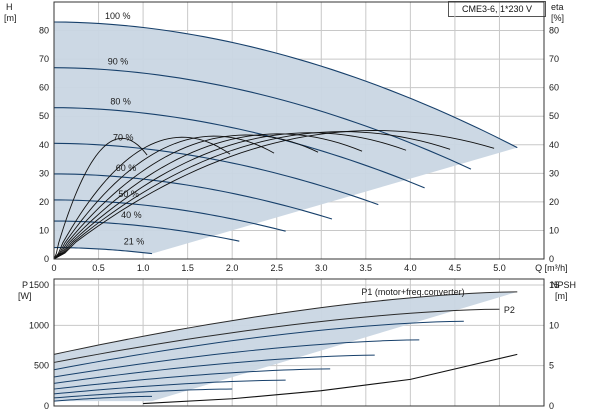 This screenshot has height=415, width=593. What do you see at coordinates (44, 173) in the screenshot?
I see `y-tick-label: 30` at bounding box center [44, 173].